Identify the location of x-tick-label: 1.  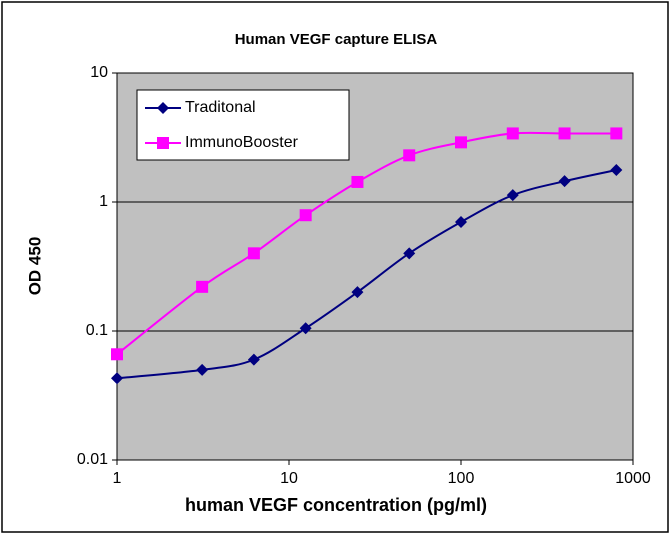
(117, 478).